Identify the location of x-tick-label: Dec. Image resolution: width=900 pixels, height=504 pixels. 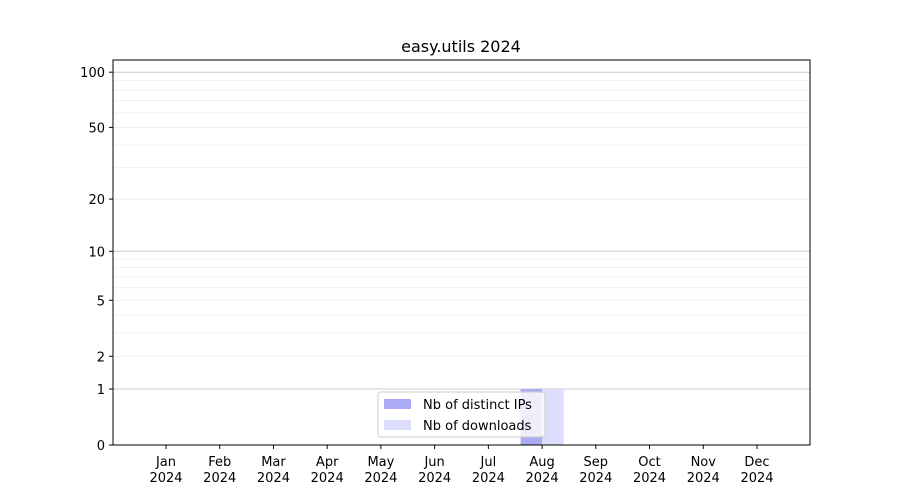
(756, 462).